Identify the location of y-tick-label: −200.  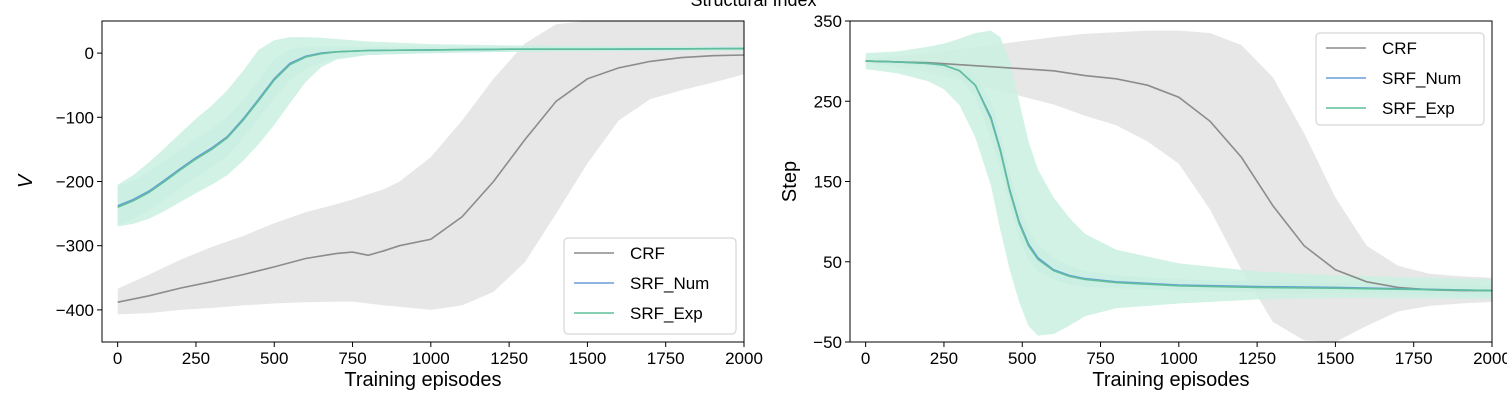
(75, 182).